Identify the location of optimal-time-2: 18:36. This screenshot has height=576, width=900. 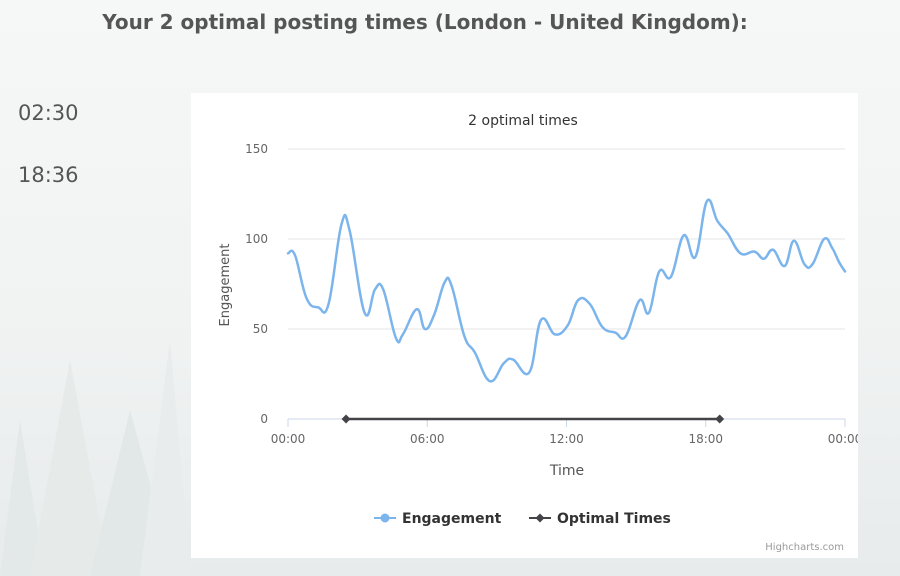
(48, 175).